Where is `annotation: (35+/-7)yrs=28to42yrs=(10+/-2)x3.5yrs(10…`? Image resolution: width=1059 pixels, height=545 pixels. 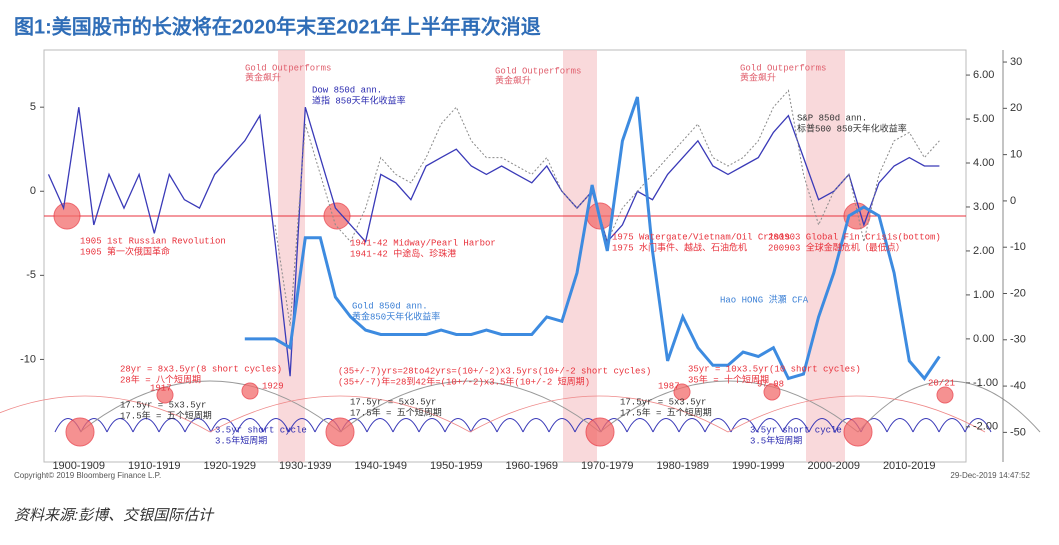
annotation: (35+/-7)yrs=28to42yrs=(10+/-2)x3.5yrs(10… is located at coordinates (494, 371).